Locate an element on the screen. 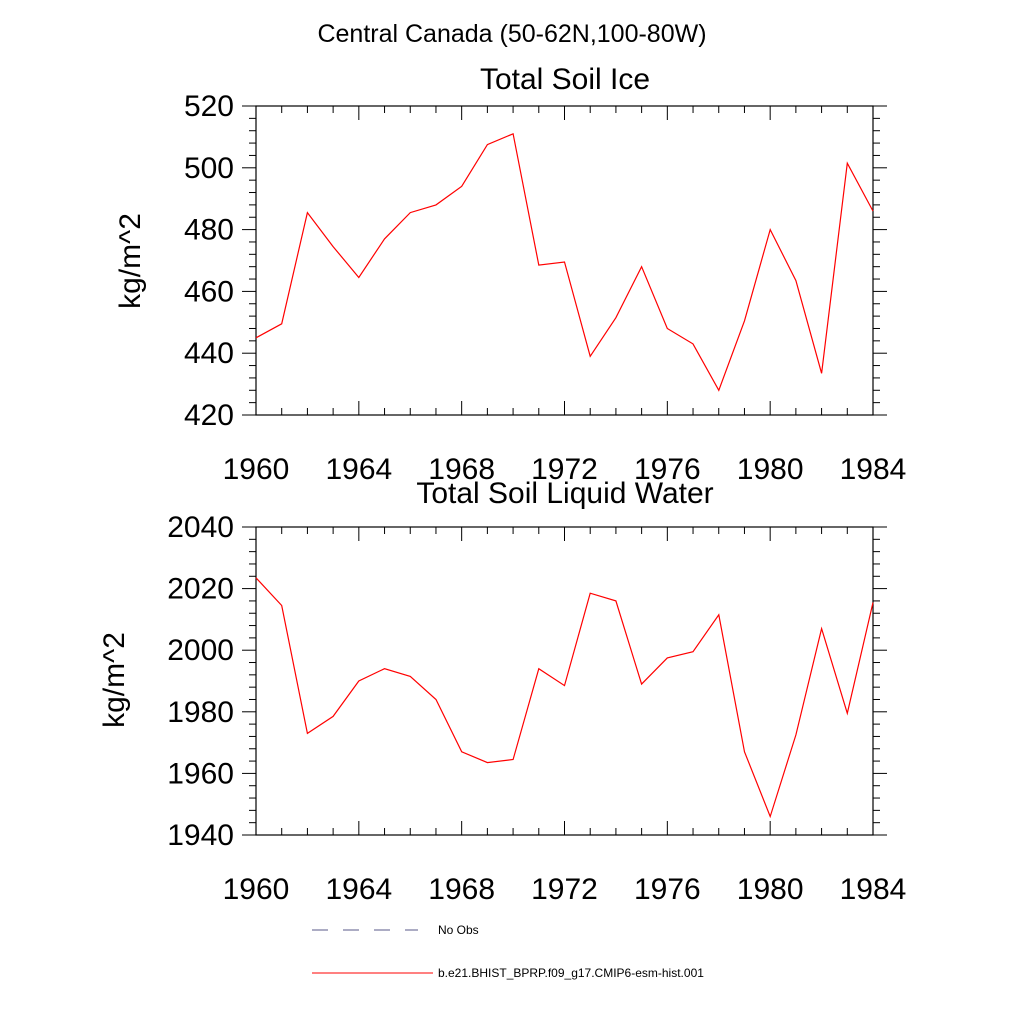  y-tick-label: 440 is located at coordinates (209, 353).